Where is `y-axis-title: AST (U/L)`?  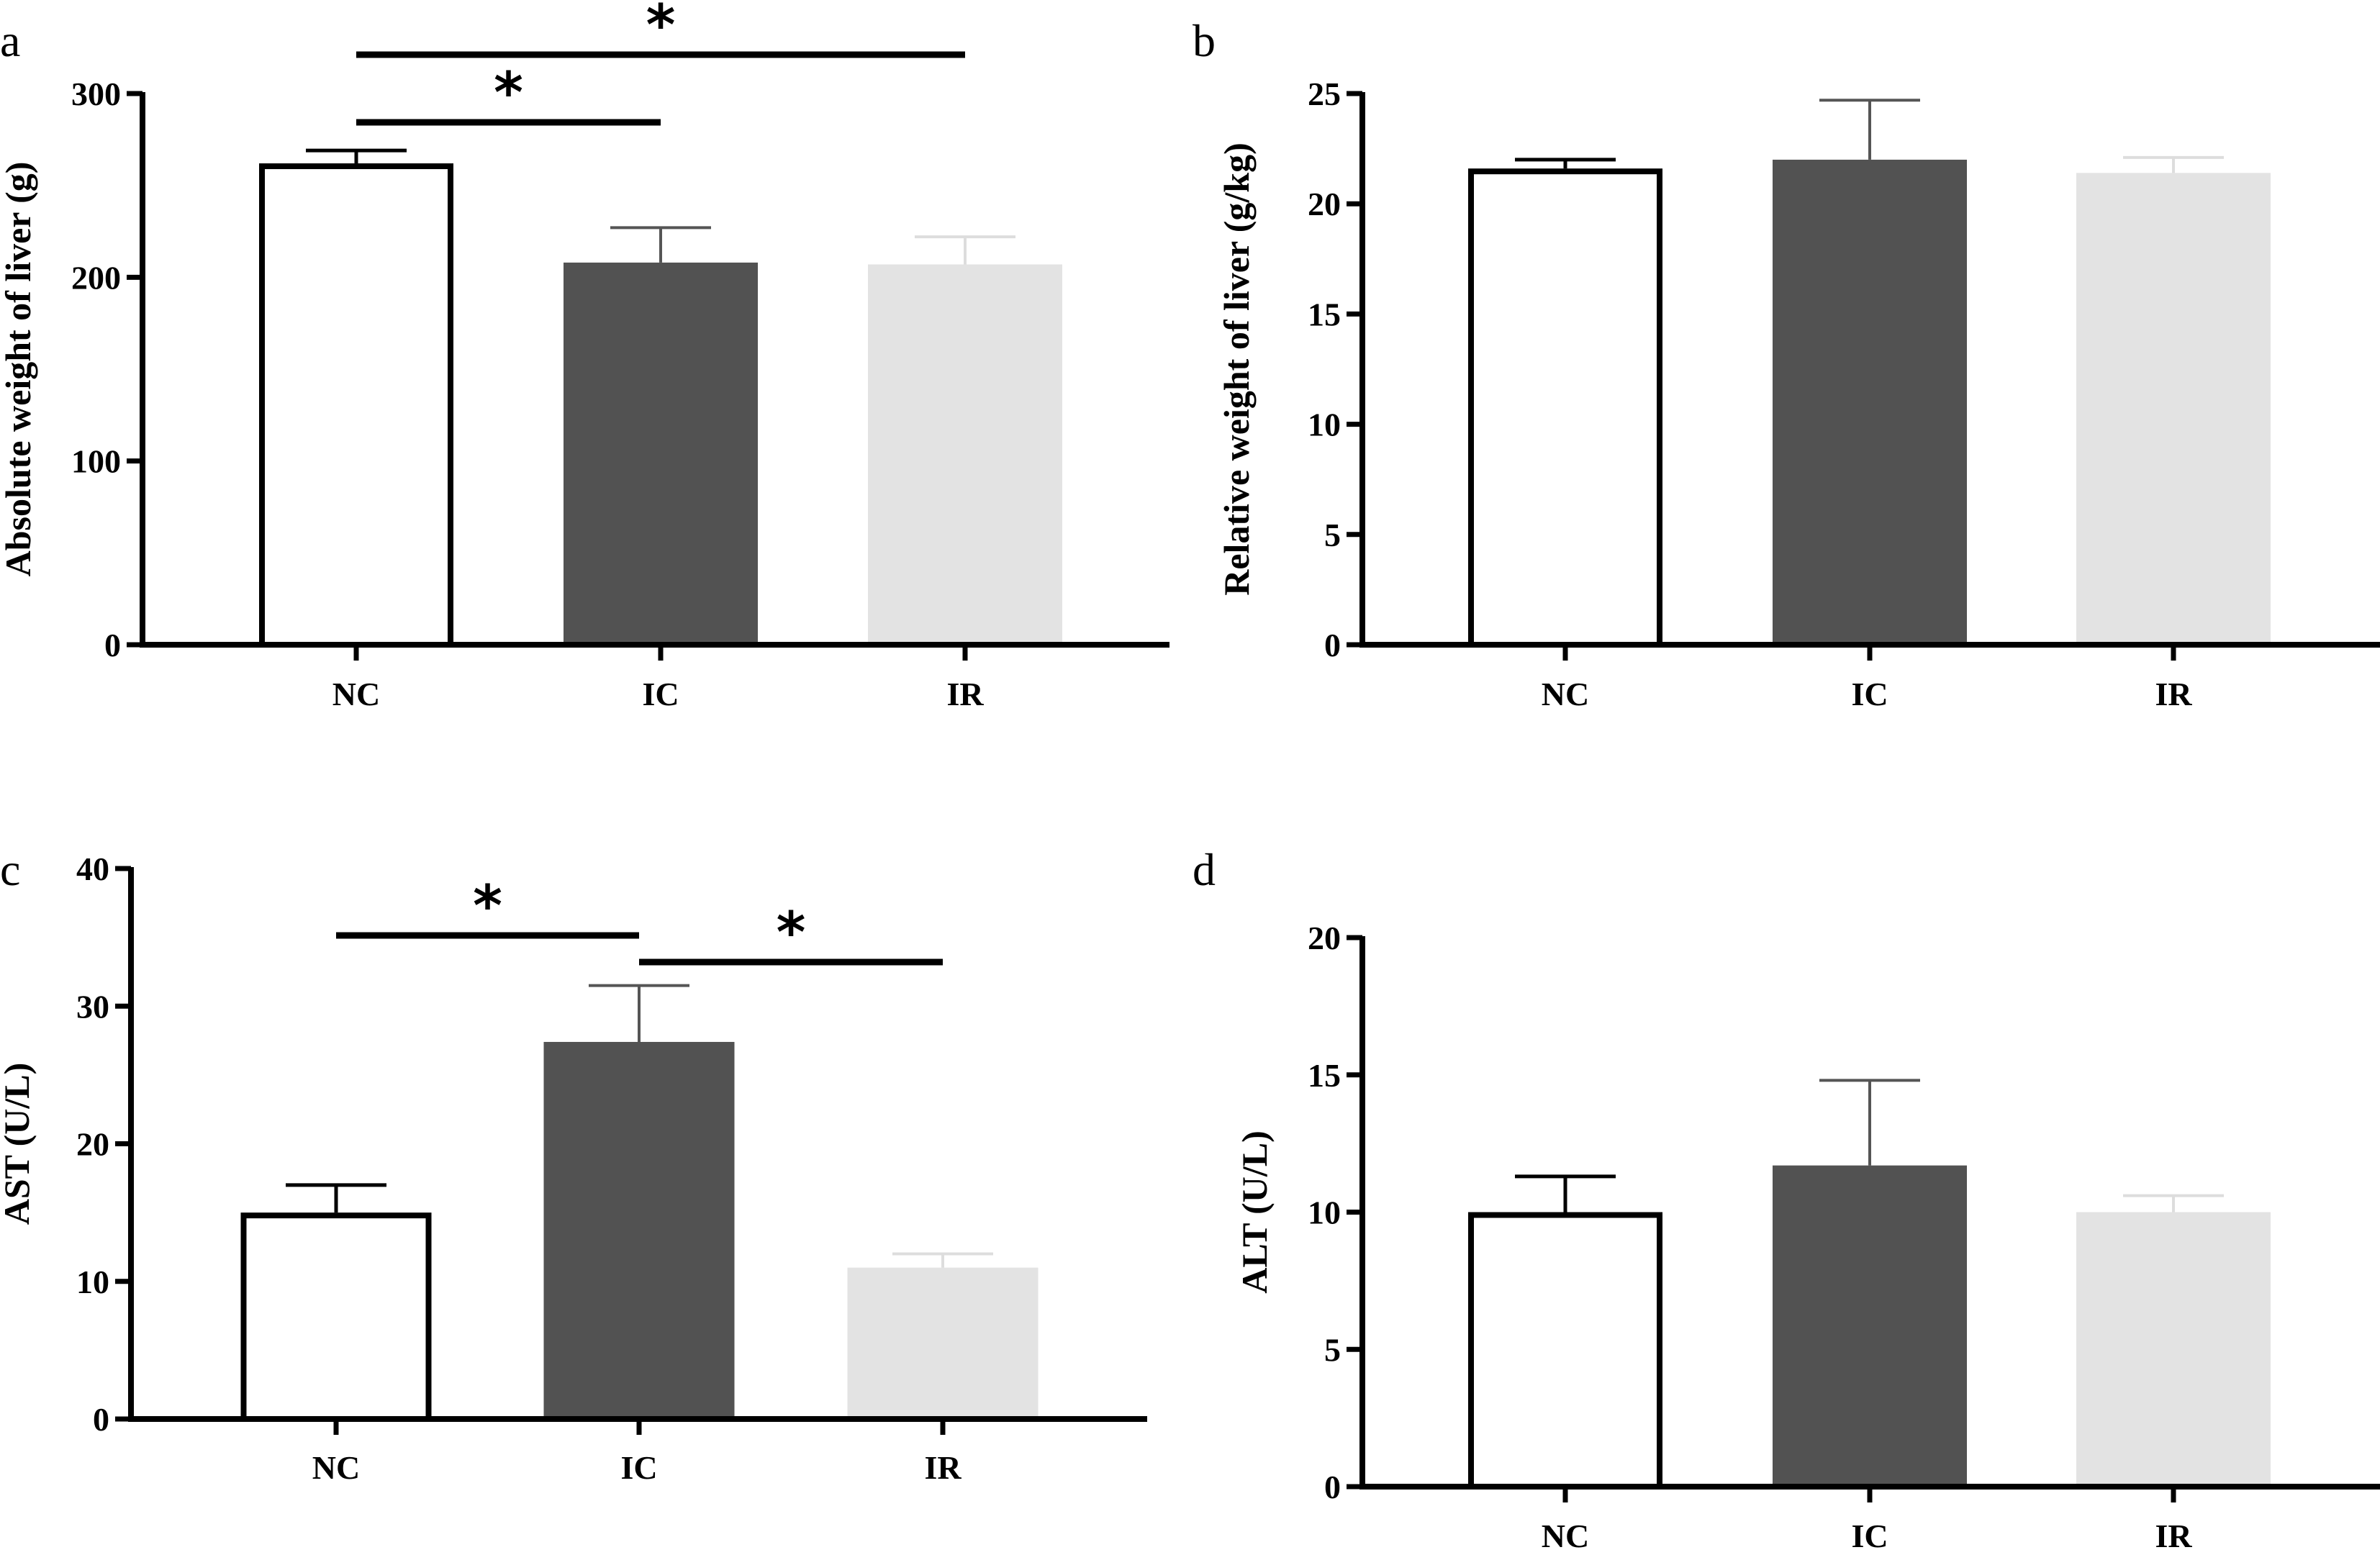 y-axis-title: AST (U/L) is located at coordinates (18, 1144).